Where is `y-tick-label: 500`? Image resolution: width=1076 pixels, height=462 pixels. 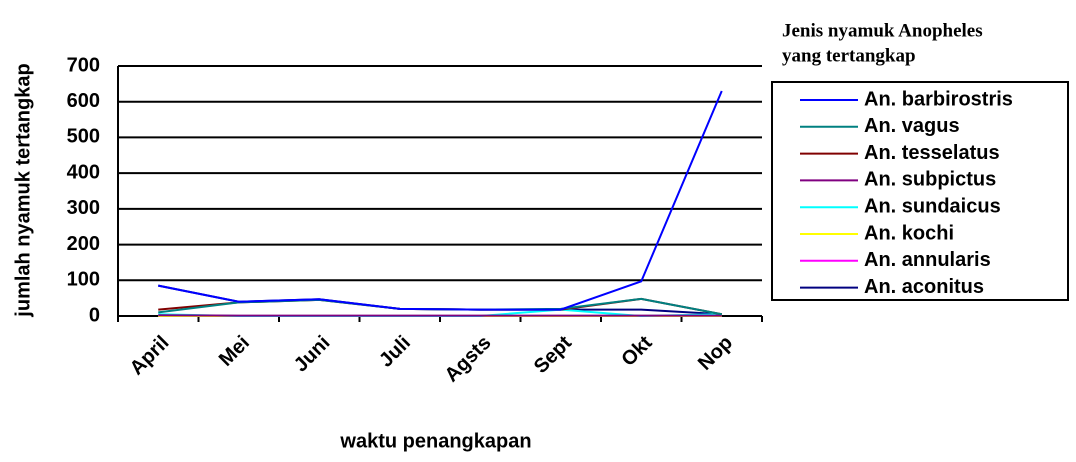 y-tick-label: 500 is located at coordinates (83, 137).